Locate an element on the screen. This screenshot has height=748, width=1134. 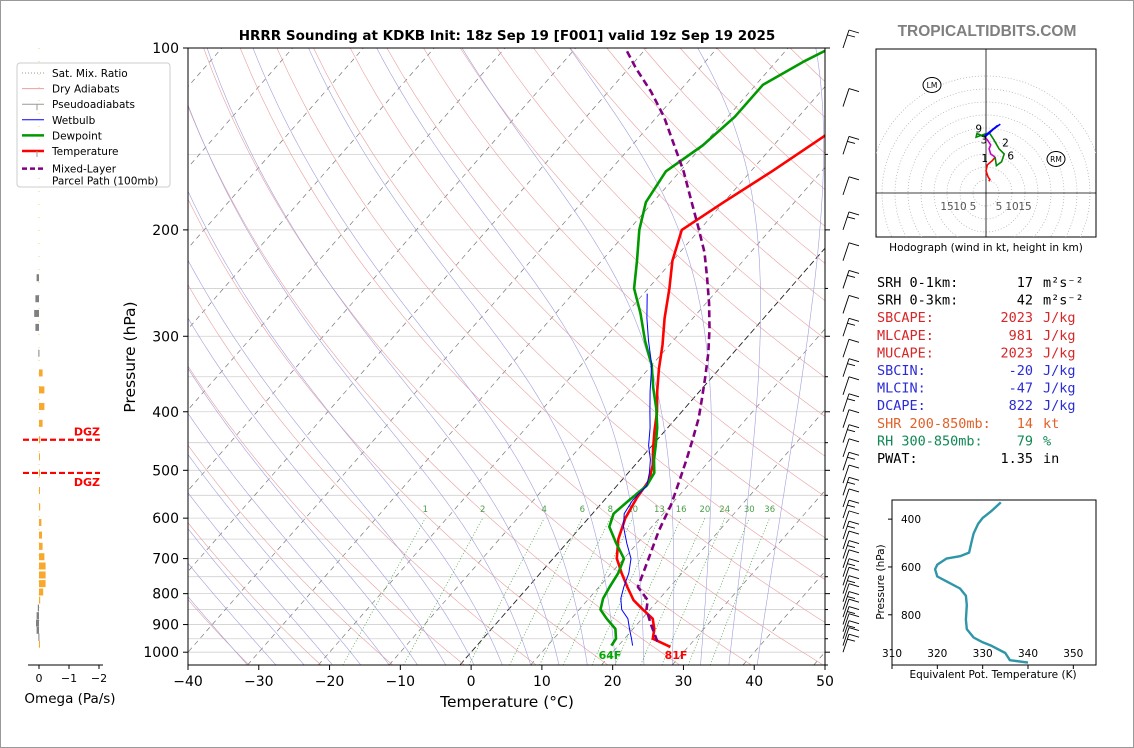
index-label: PWAT: is located at coordinates (897, 459).